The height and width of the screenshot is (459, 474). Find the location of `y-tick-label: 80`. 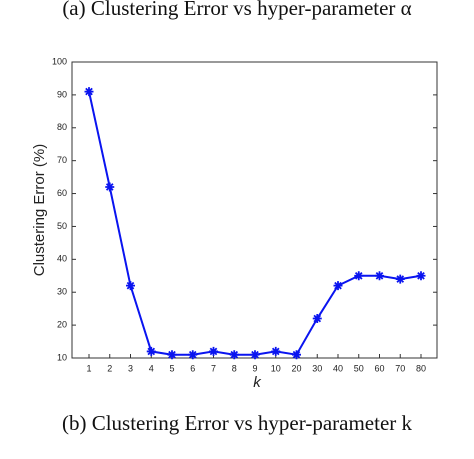

y-tick-label: 80 is located at coordinates (62, 127).